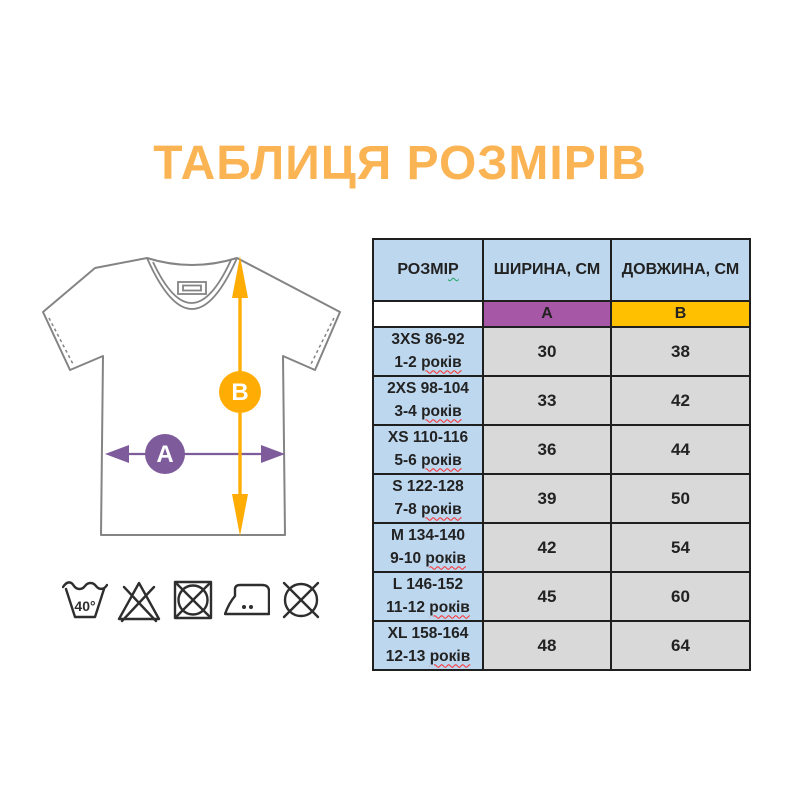  I want to click on table-row: XS 110-116 5-6 років 36 44, so click(561, 449).